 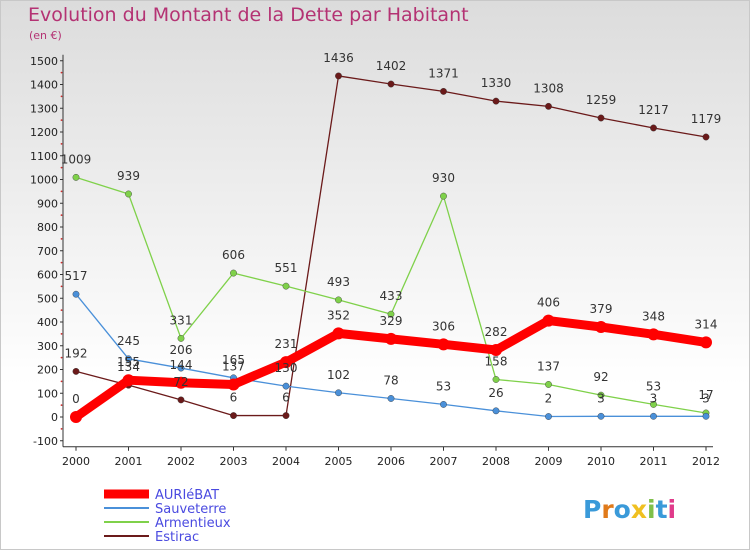 I want to click on proxiti-logo: Proxiti, so click(x=629, y=509).